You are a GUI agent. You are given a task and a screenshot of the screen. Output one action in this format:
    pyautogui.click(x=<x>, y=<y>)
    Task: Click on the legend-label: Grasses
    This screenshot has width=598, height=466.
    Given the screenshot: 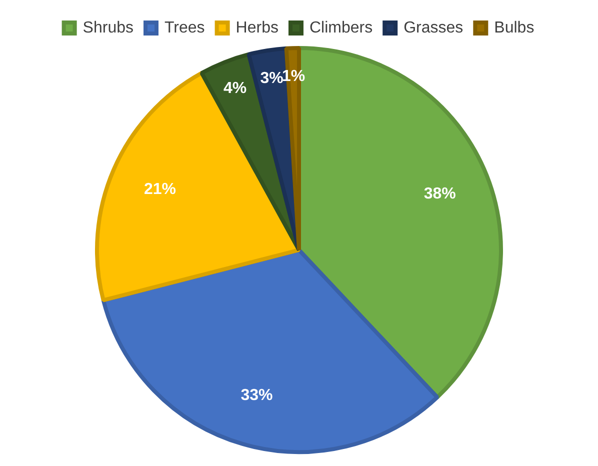 What is the action you would take?
    pyautogui.click(x=434, y=27)
    